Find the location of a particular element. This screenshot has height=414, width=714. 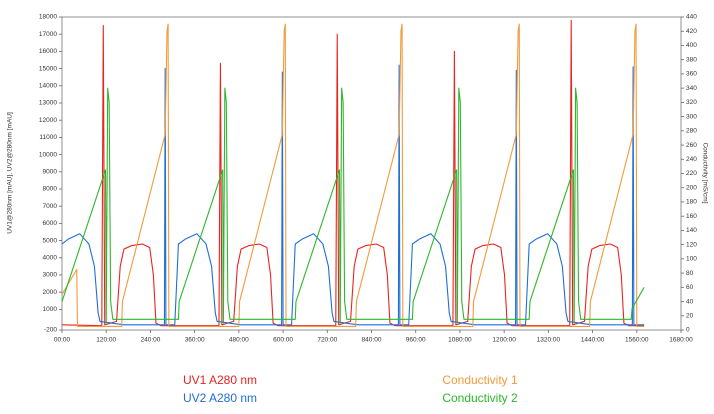

y2-tick-label: 40 is located at coordinates (690, 301).